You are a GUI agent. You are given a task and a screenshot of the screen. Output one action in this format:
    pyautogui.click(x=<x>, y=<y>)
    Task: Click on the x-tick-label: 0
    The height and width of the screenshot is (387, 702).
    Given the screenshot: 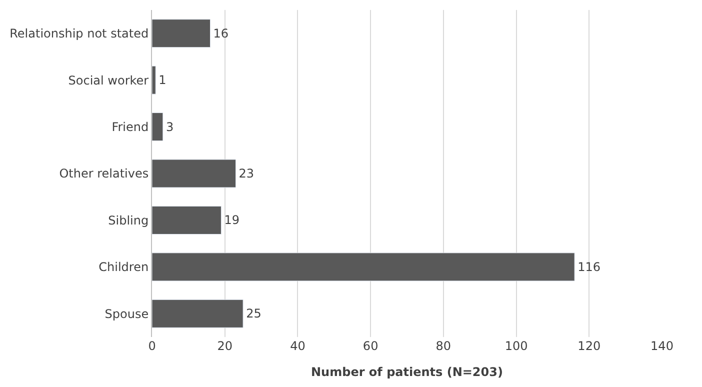 What is the action you would take?
    pyautogui.click(x=152, y=346)
    